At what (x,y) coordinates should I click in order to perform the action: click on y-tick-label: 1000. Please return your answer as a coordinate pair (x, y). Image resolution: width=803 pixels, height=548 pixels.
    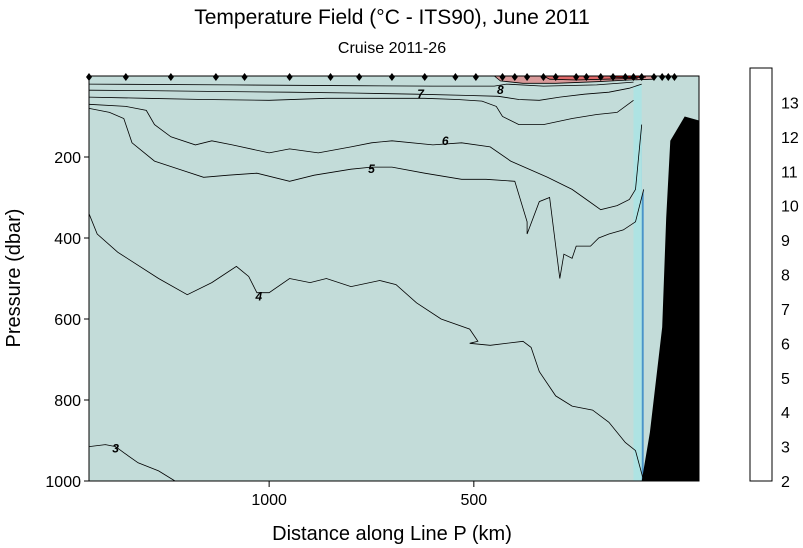
    Looking at the image, I should click on (63, 482).